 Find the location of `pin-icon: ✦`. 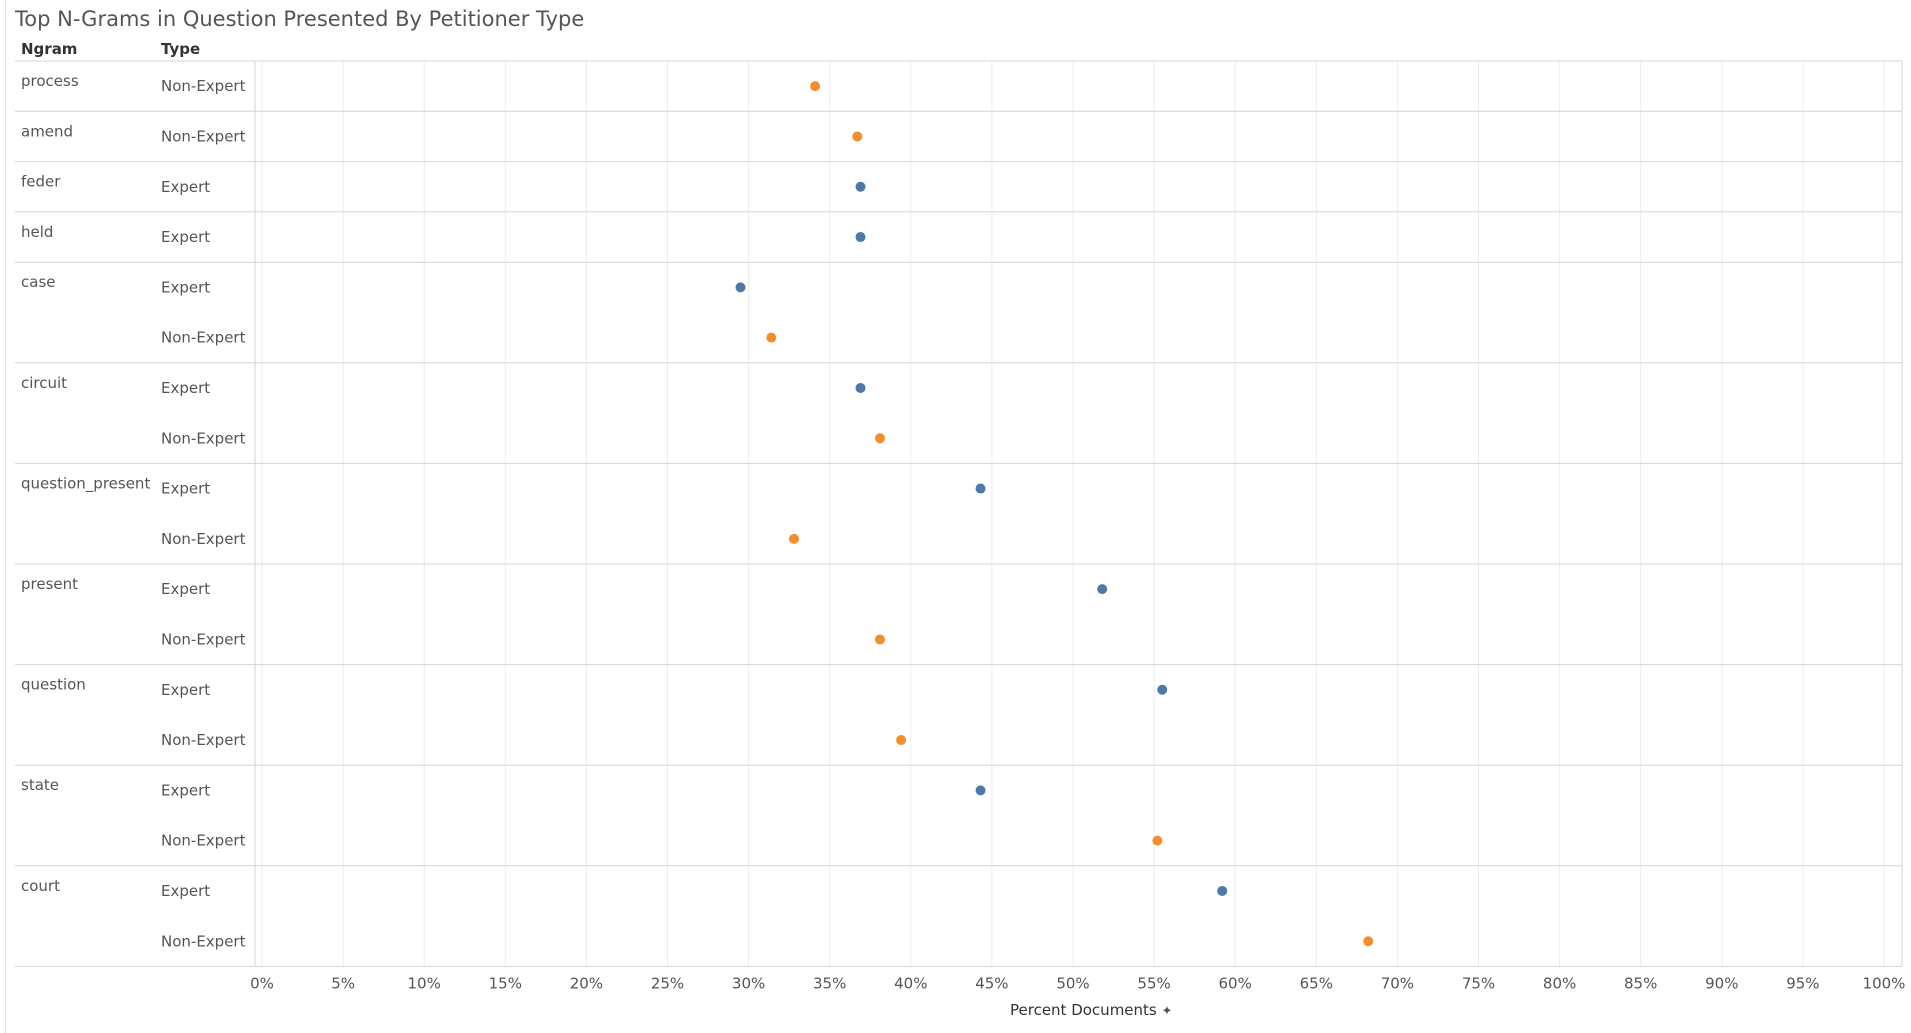

pin-icon: ✦ is located at coordinates (1167, 1011).